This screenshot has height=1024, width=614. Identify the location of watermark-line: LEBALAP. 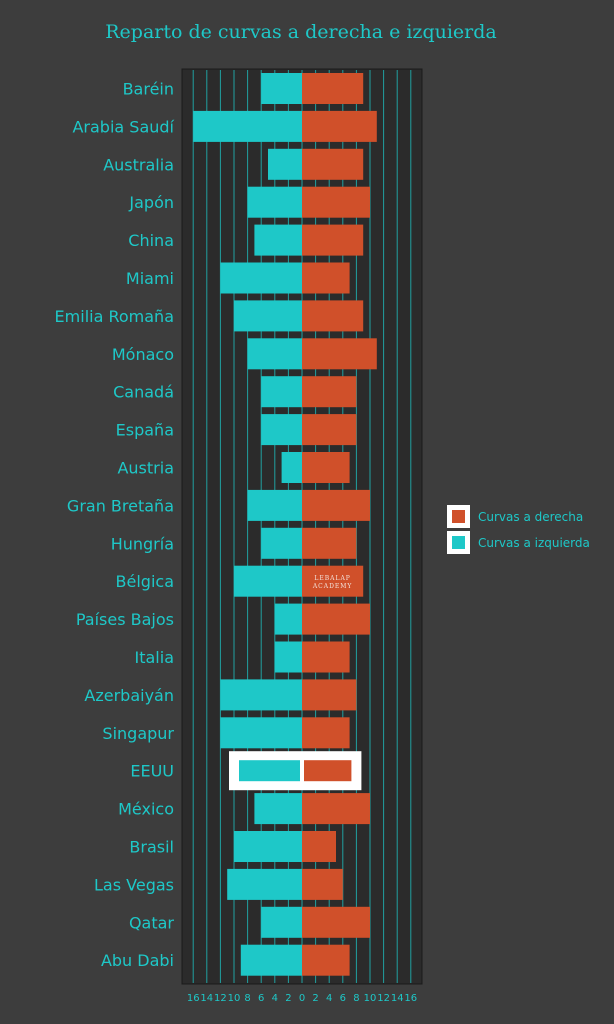
(332, 578).